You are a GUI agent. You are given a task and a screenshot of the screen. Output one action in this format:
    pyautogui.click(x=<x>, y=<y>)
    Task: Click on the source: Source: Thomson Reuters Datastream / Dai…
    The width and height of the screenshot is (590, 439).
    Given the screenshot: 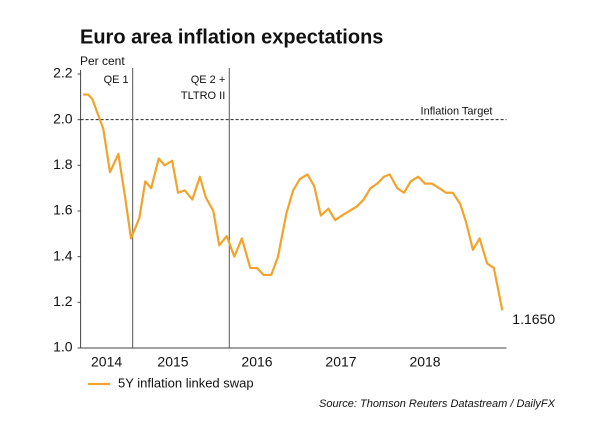 What is the action you would take?
    pyautogui.click(x=437, y=404)
    